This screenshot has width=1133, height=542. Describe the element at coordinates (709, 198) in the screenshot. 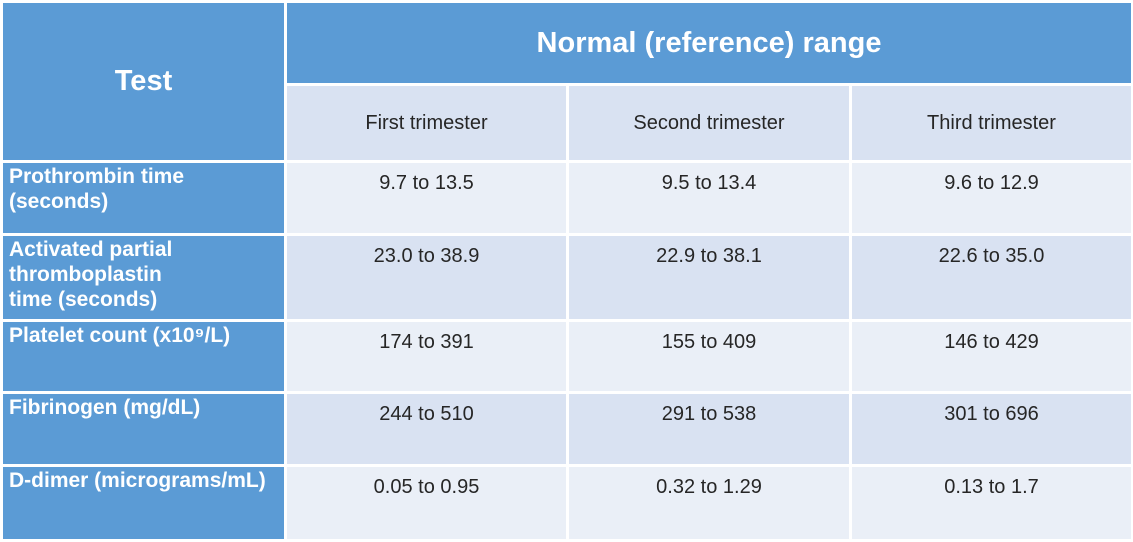

I see `value-cell: 9.5 to 13.4` at that location.